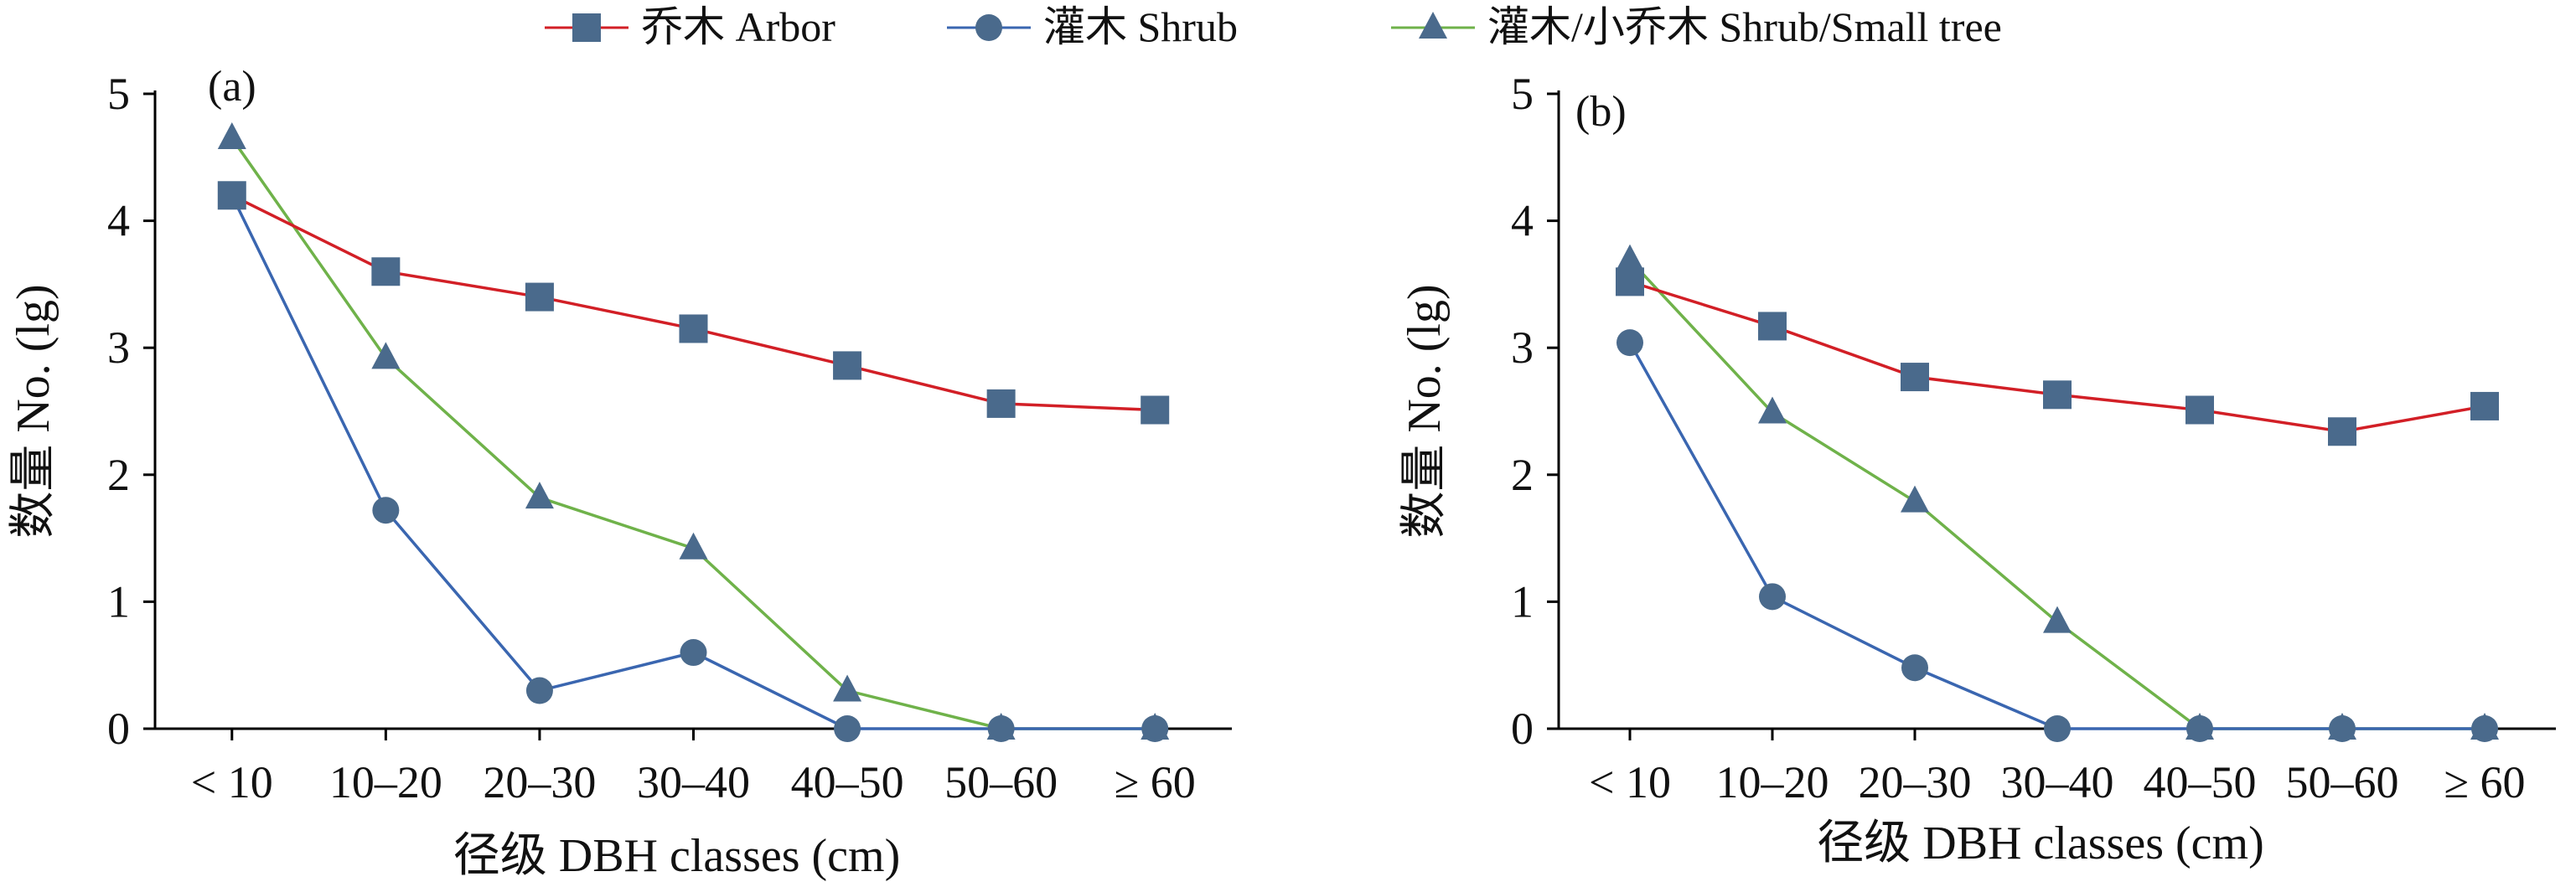 The width and height of the screenshot is (2576, 887). I want to click on legend-marker-triangle, so click(1433, 25).